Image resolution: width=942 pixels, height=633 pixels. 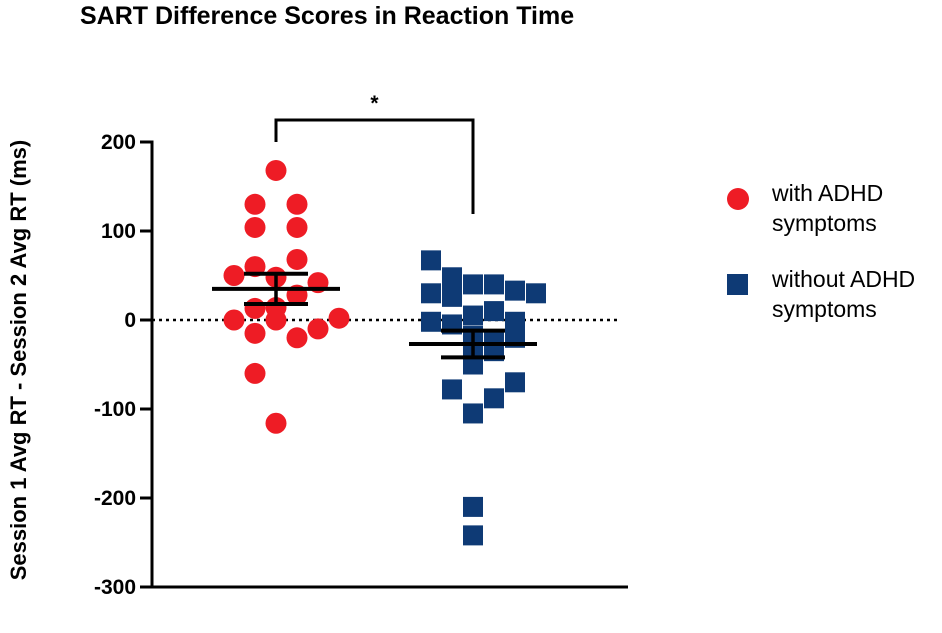 I want to click on y-tick-label: 0, so click(x=130, y=320).